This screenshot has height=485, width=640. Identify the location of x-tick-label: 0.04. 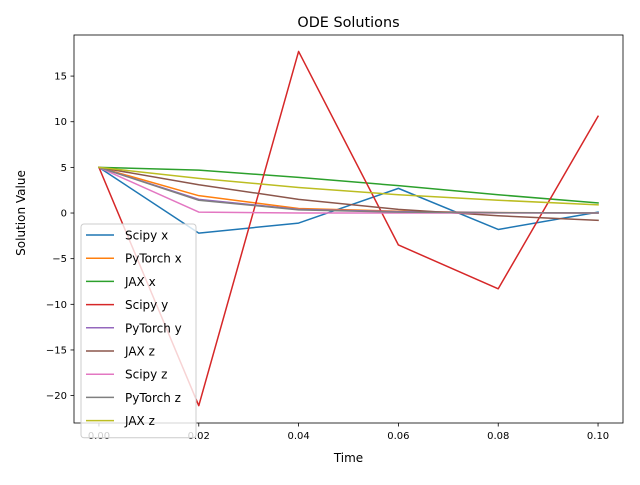
(298, 436).